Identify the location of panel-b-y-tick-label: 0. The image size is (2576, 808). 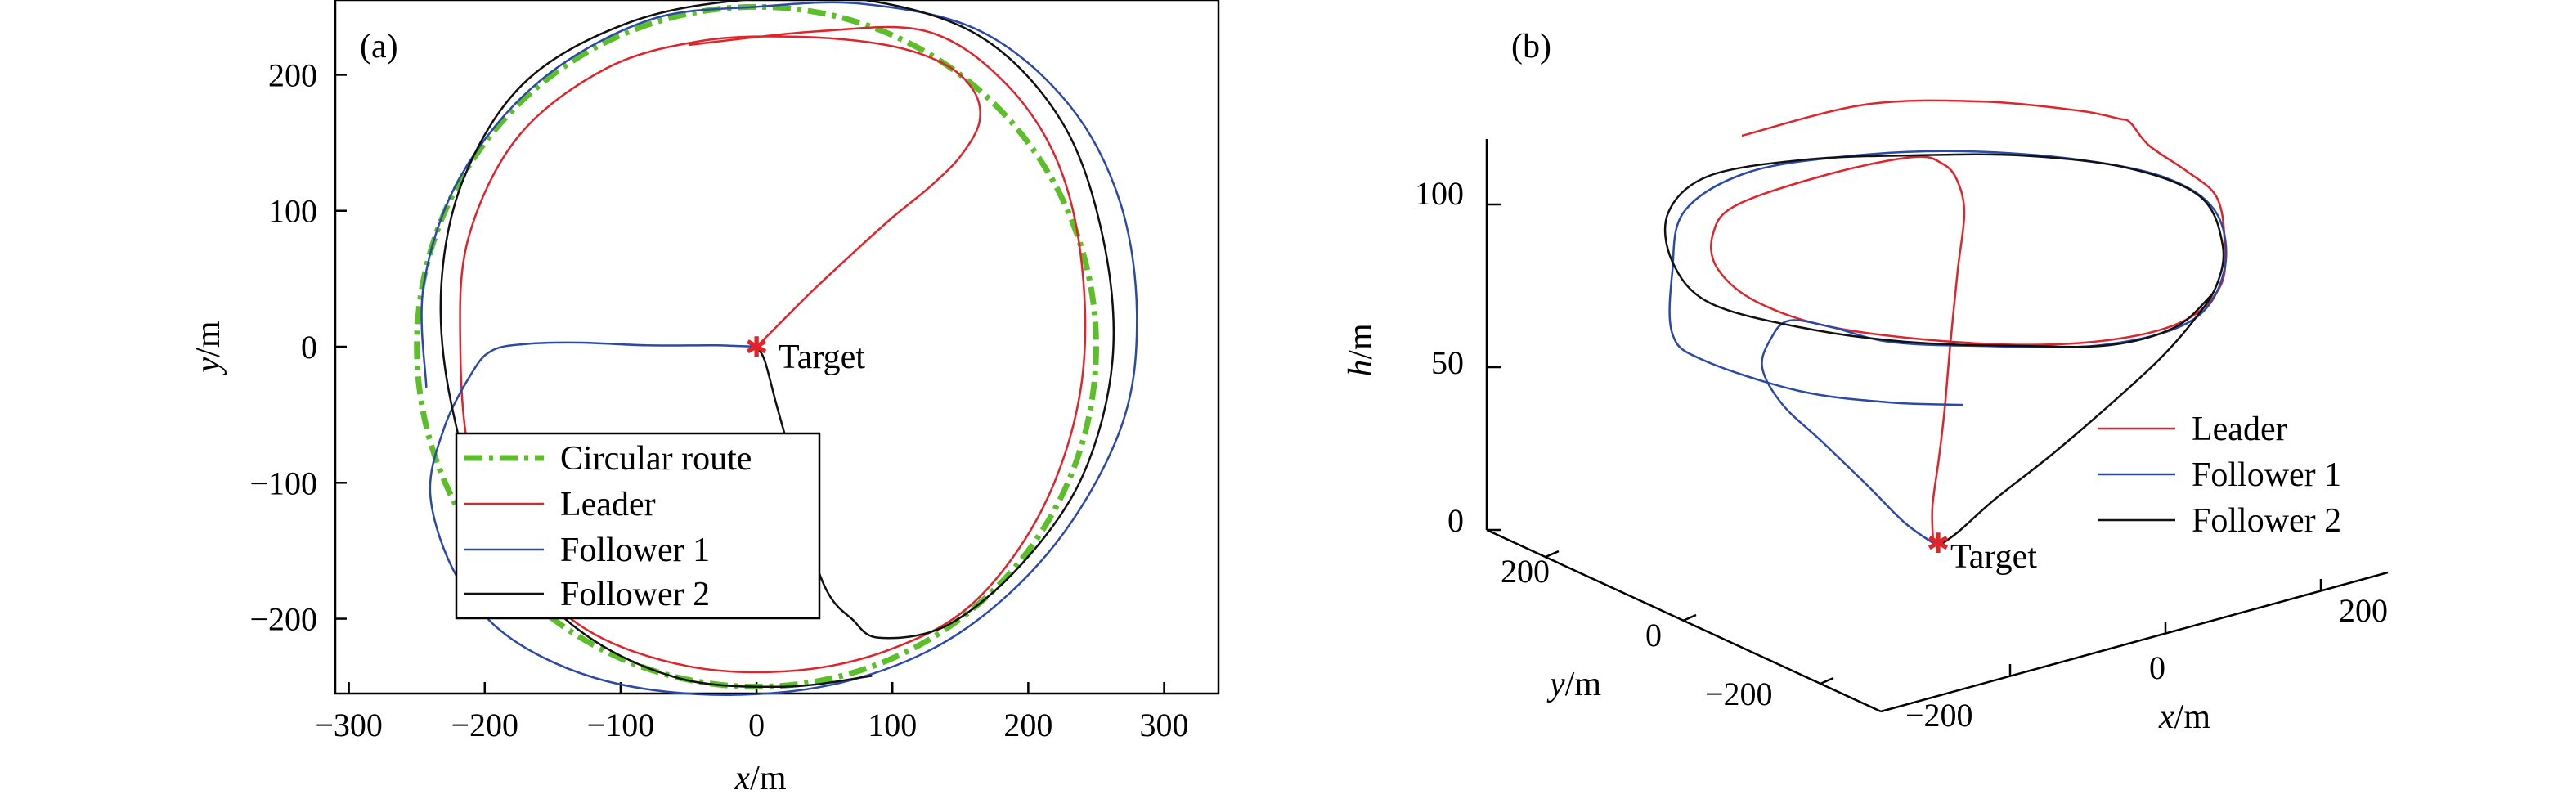
(1654, 635).